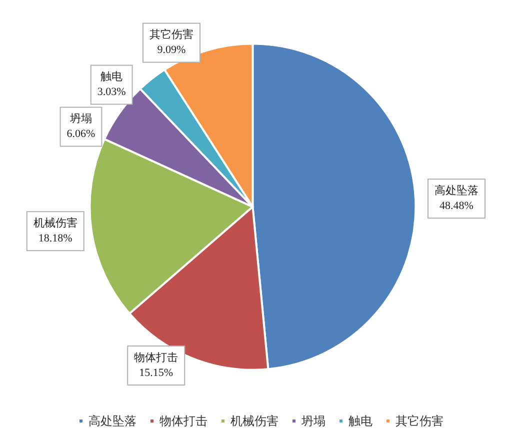  What do you see at coordinates (184, 421) in the screenshot?
I see `legend-label: 物体打击` at bounding box center [184, 421].